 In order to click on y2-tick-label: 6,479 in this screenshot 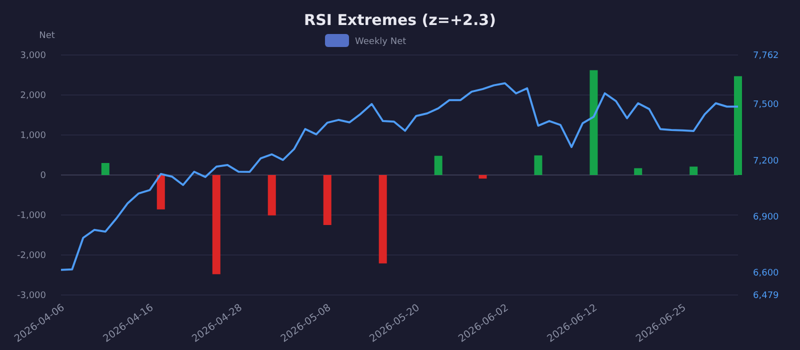, I will do `click(766, 296)`.